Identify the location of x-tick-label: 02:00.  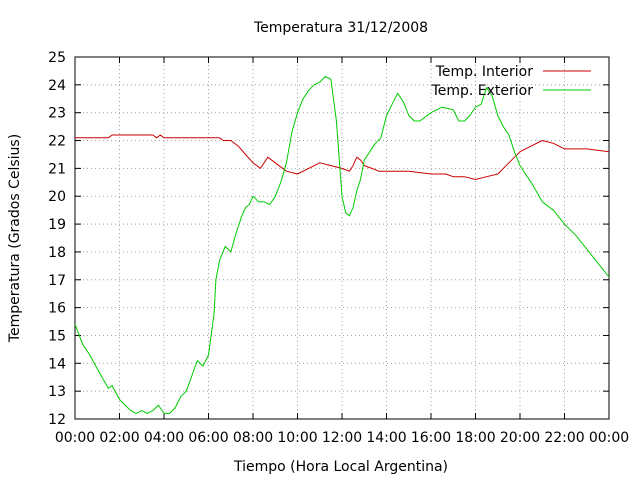
(119, 438).